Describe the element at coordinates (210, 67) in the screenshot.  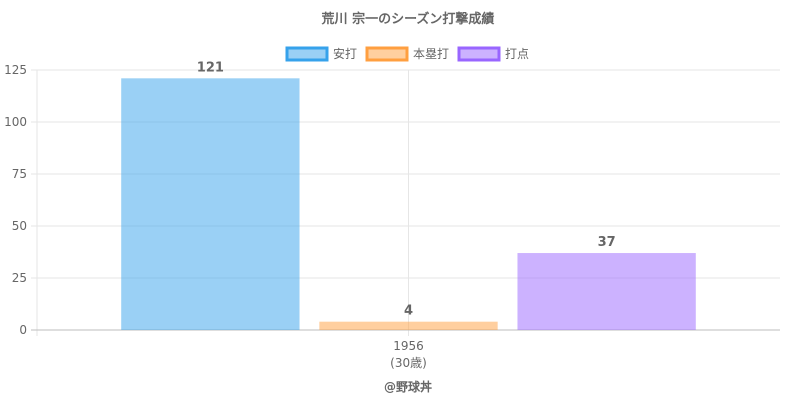
I see `bar-value-label-0-0: 121` at that location.